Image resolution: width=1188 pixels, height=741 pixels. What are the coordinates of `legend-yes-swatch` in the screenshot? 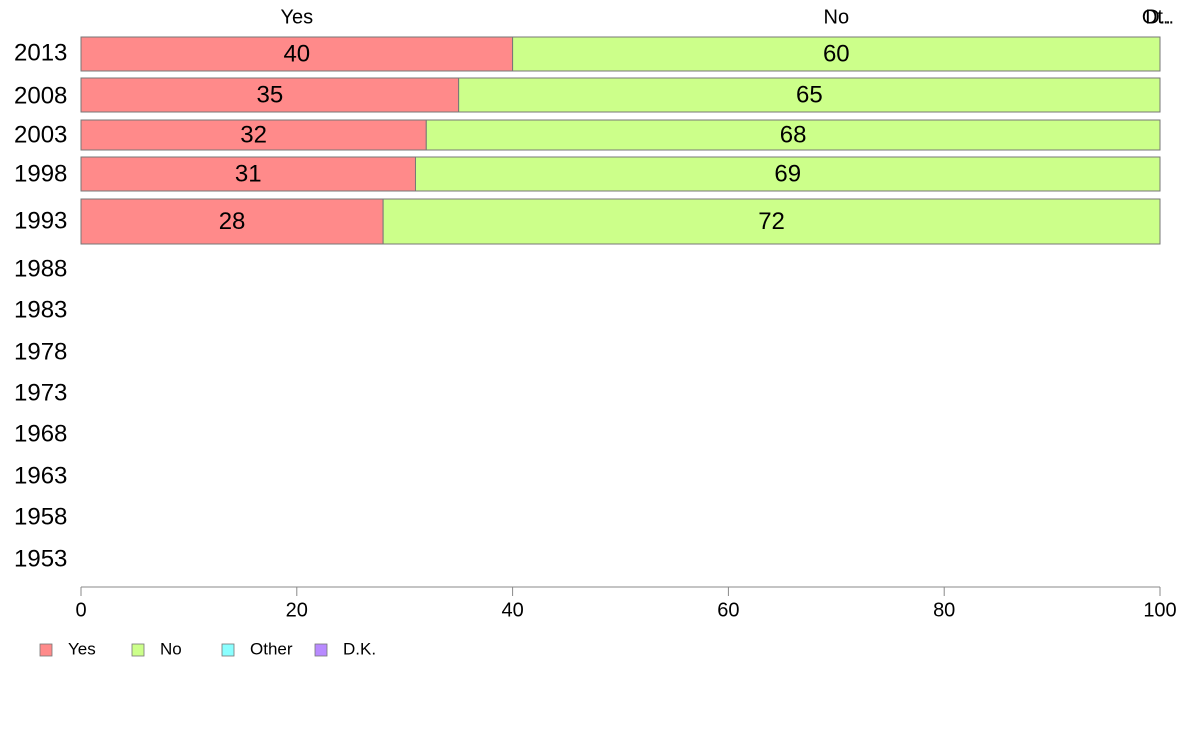 It's located at (46, 650).